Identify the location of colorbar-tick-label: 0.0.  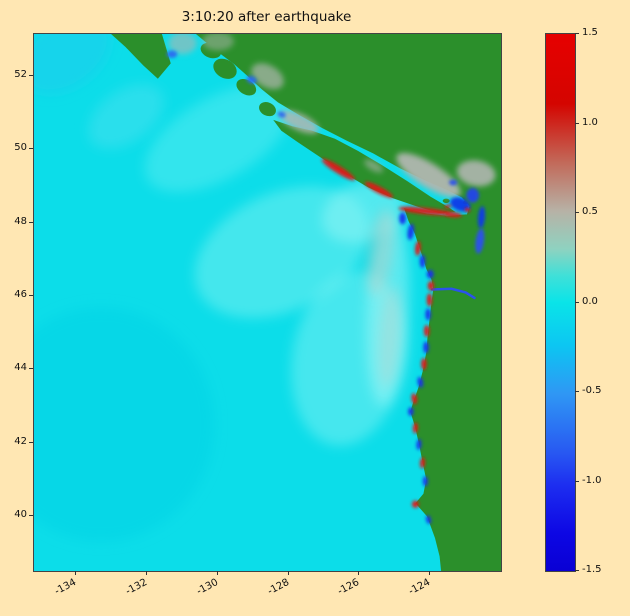
(590, 301).